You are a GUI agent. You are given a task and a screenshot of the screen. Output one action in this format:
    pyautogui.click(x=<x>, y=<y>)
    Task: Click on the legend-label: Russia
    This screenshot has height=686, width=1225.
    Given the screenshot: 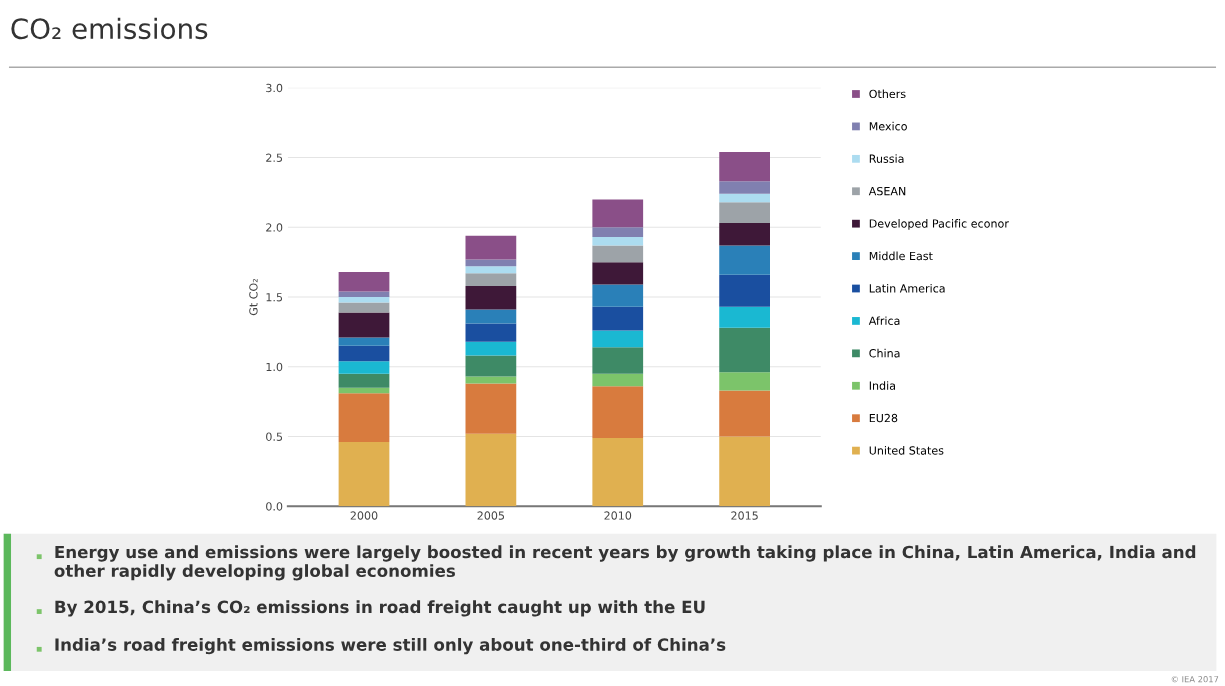 What is the action you would take?
    pyautogui.click(x=886, y=158)
    